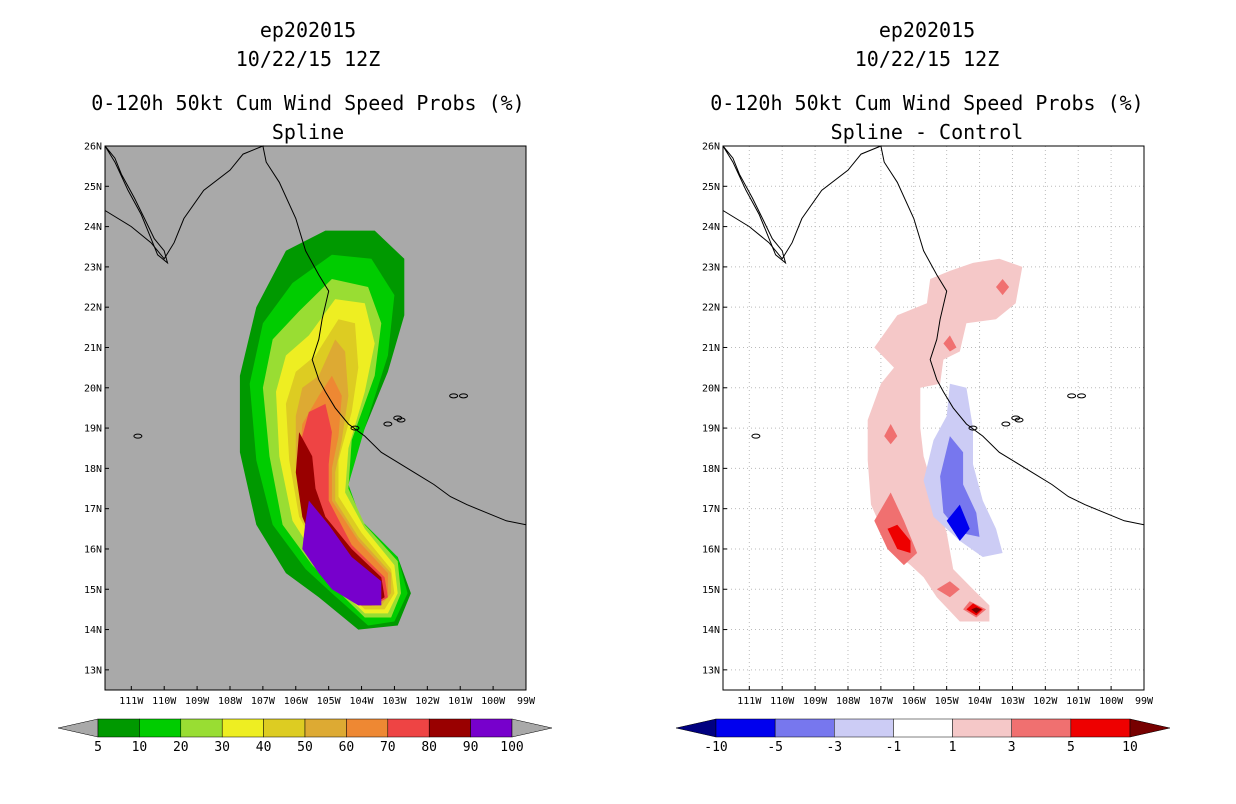 The height and width of the screenshot is (804, 1236). I want to click on y-tick-label: 18N, so click(711, 469).